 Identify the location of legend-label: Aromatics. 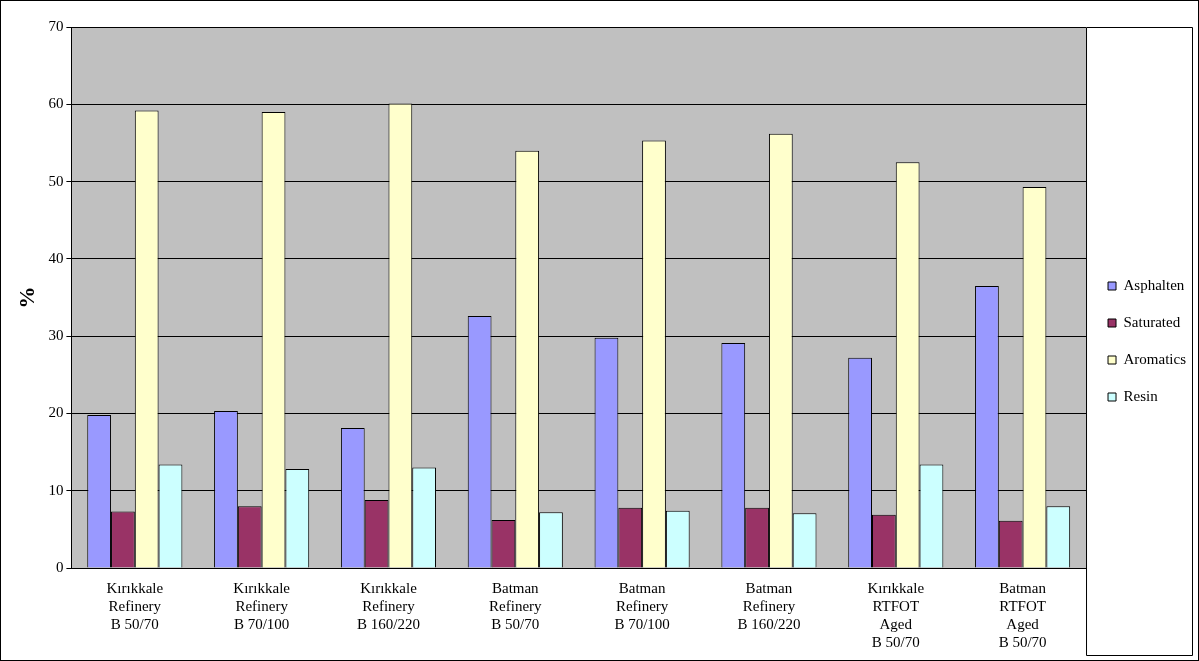
(1155, 358).